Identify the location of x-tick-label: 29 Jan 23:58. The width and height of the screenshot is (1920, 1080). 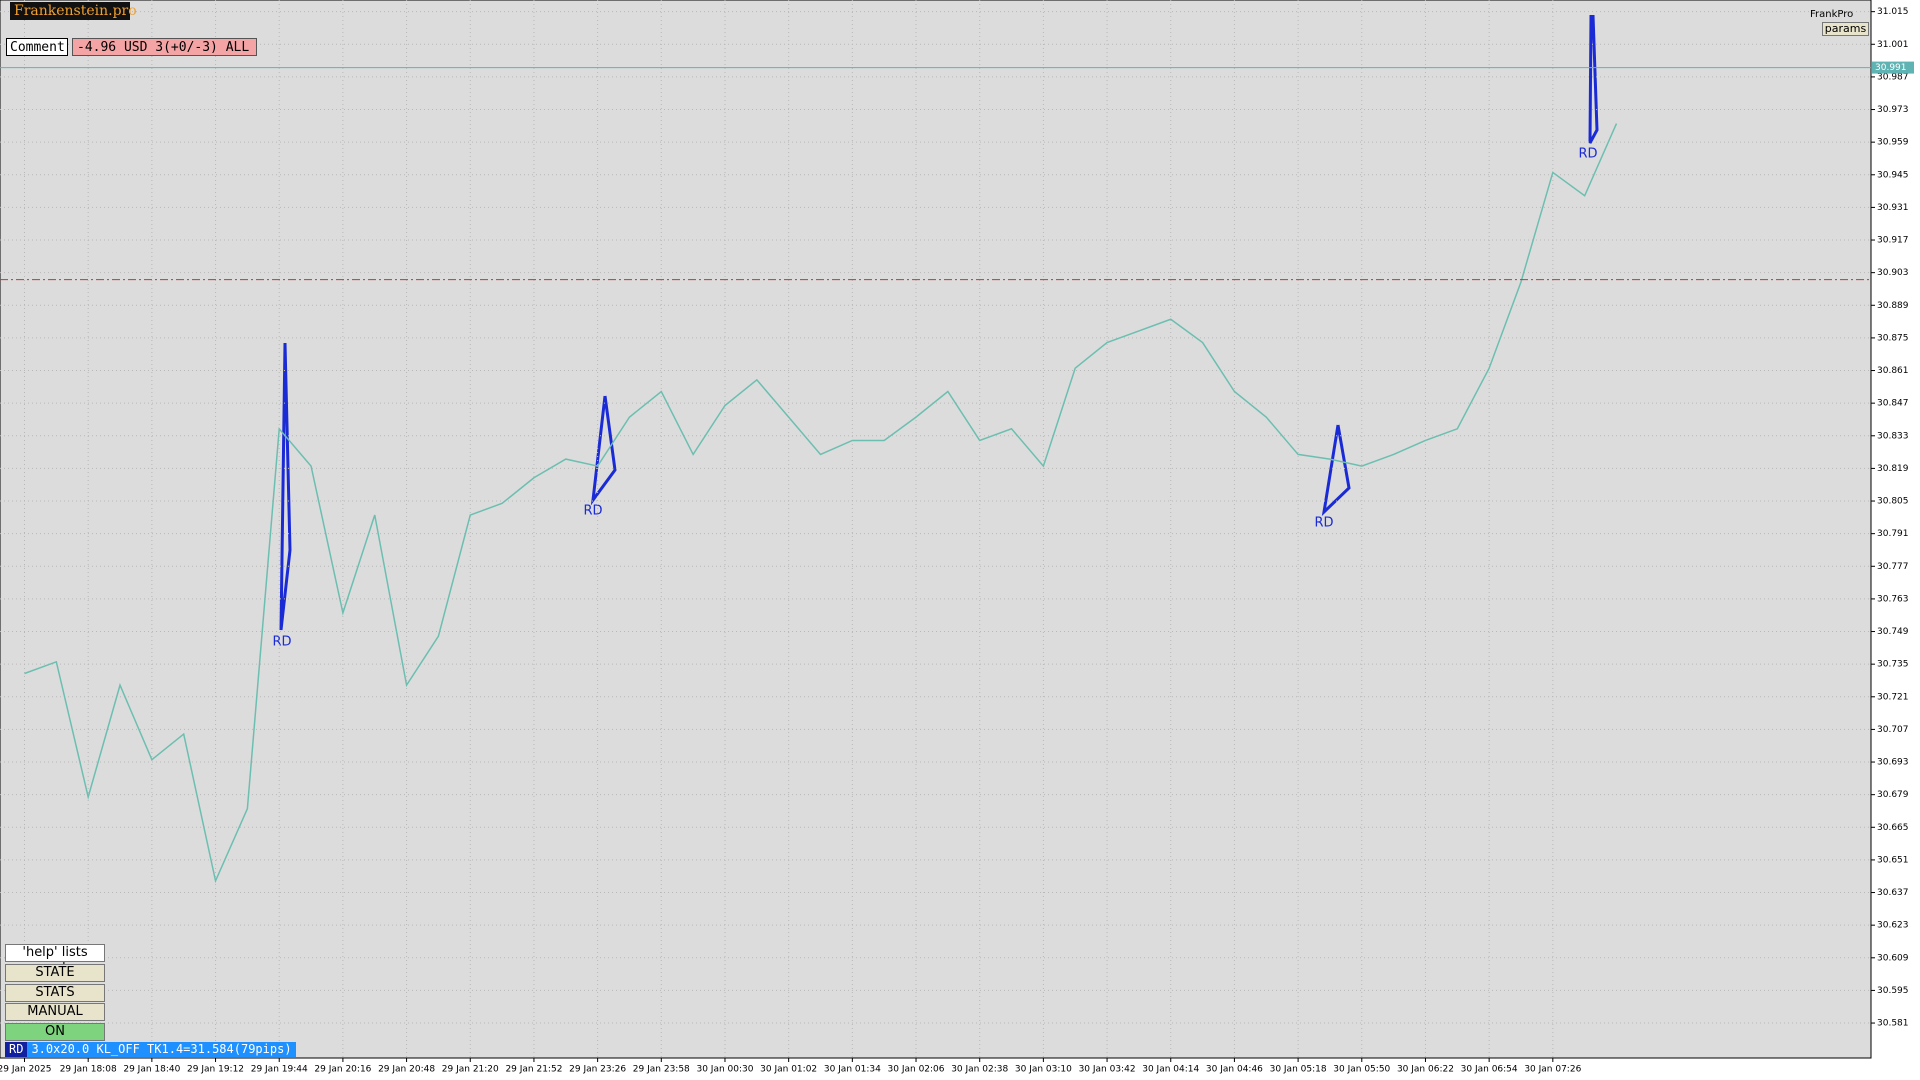
(661, 1070).